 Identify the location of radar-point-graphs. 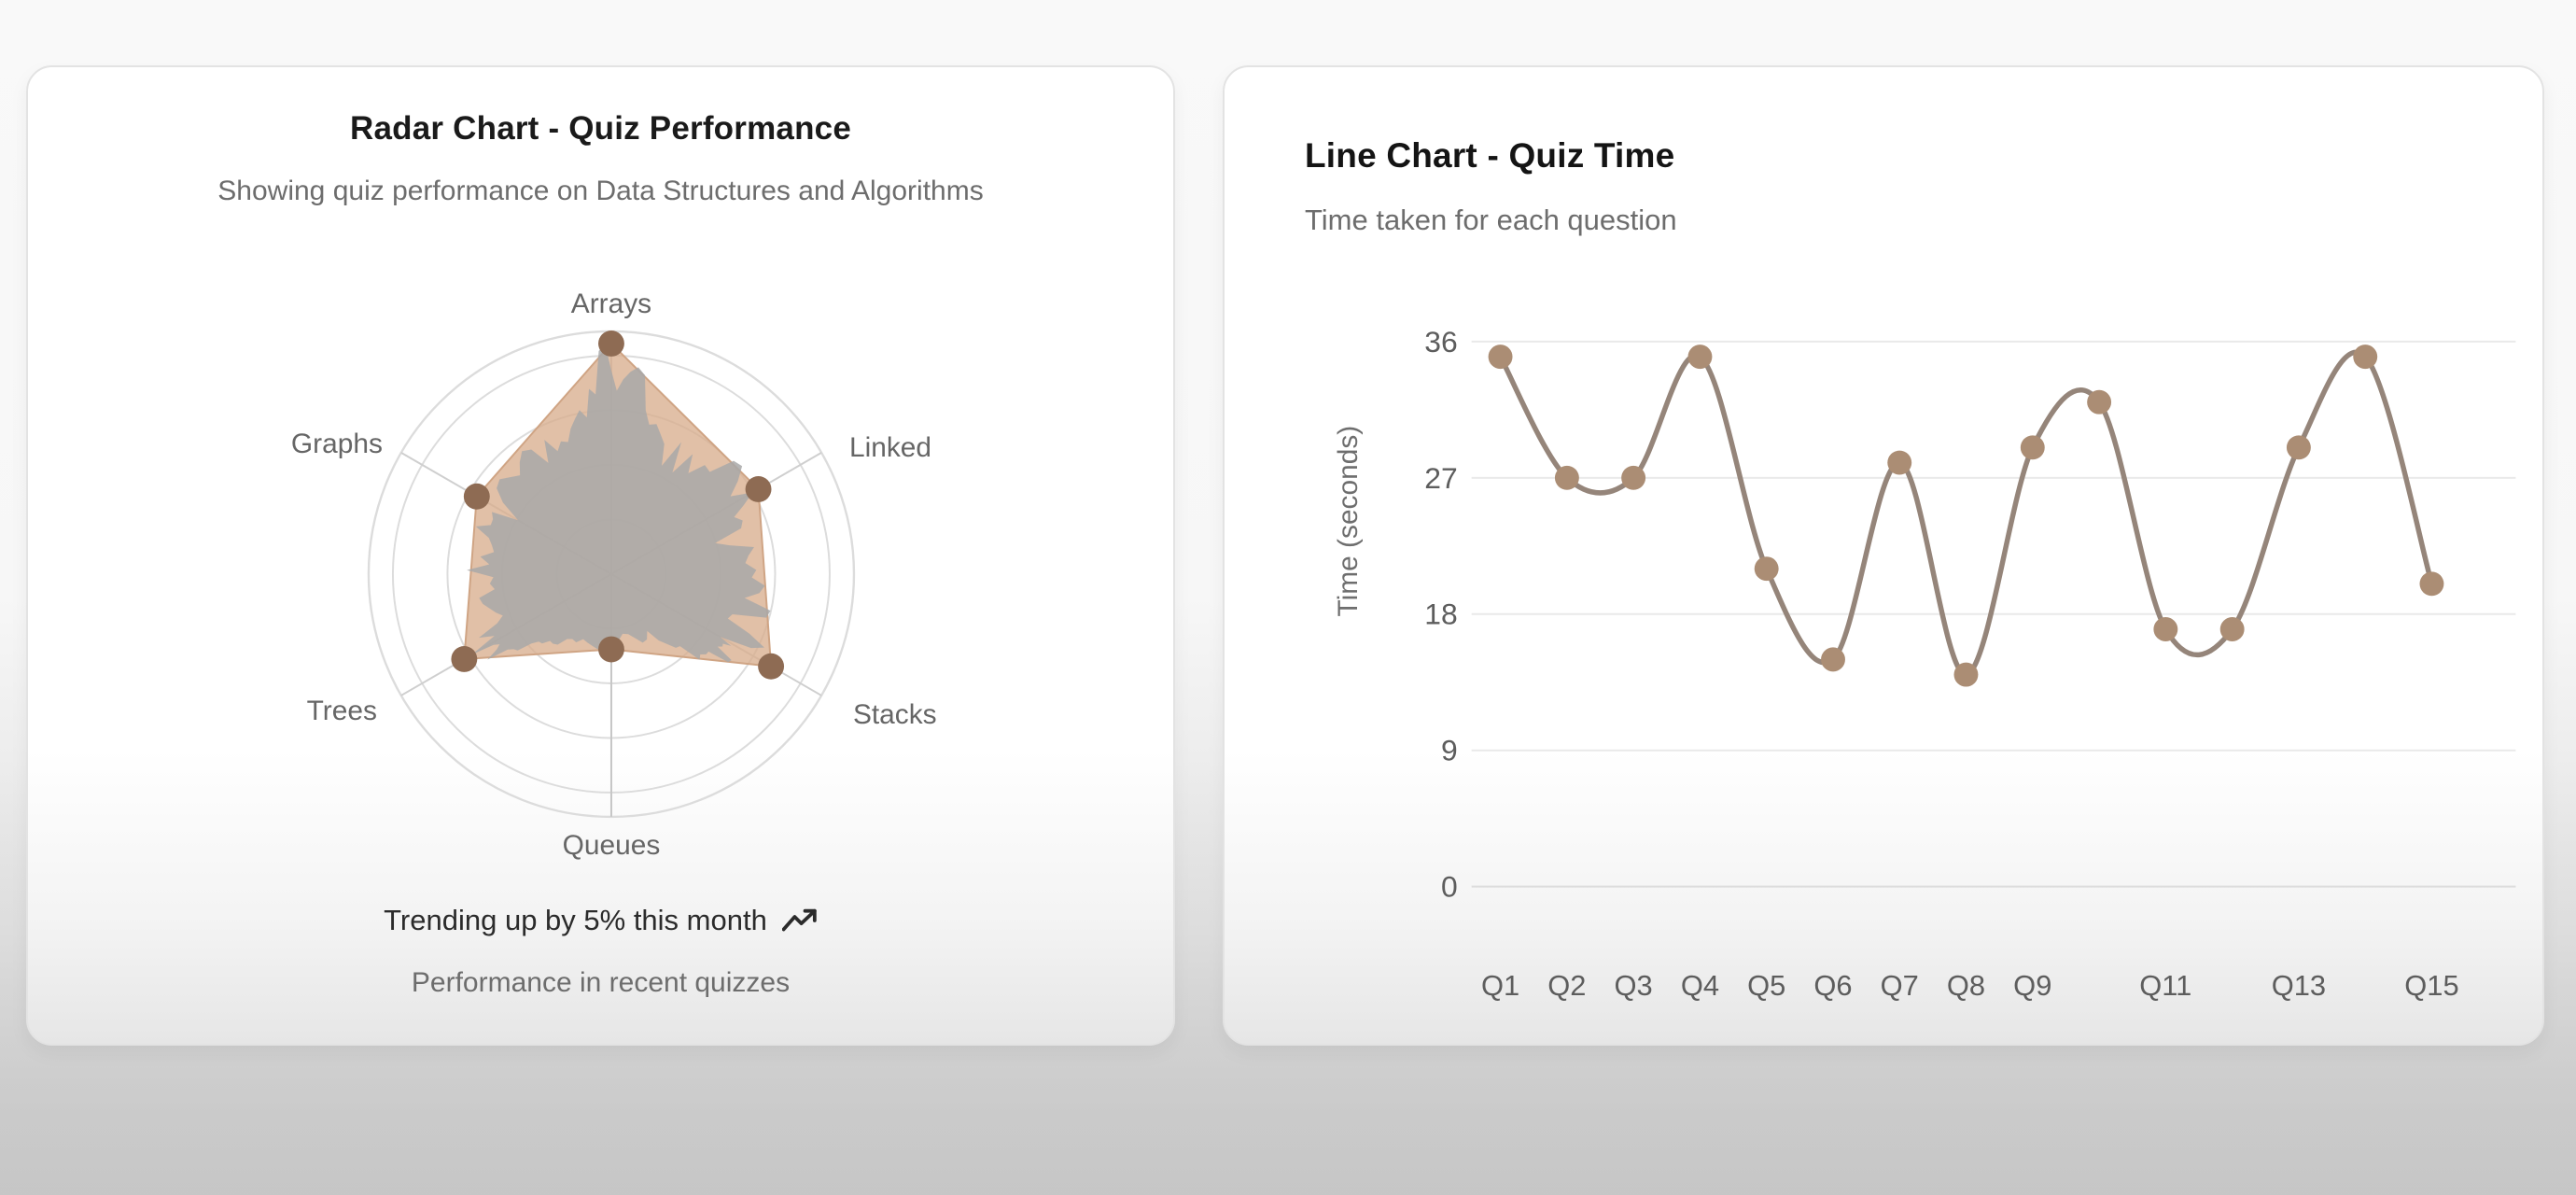
(476, 496).